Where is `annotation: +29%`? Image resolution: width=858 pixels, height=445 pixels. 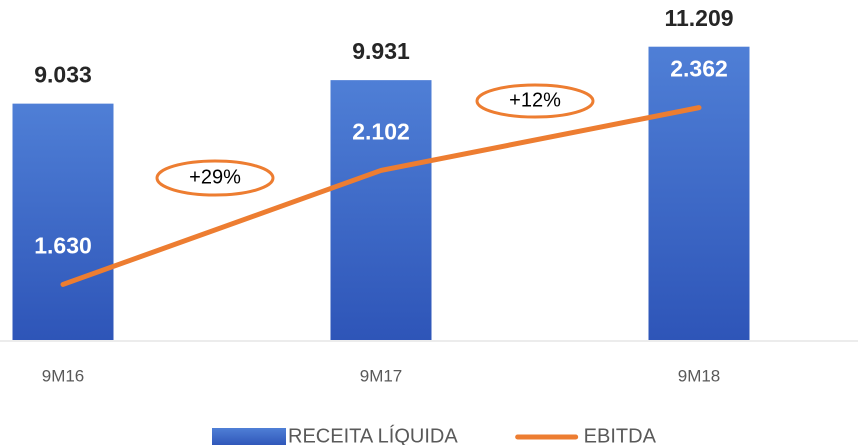
annotation: +29% is located at coordinates (215, 177).